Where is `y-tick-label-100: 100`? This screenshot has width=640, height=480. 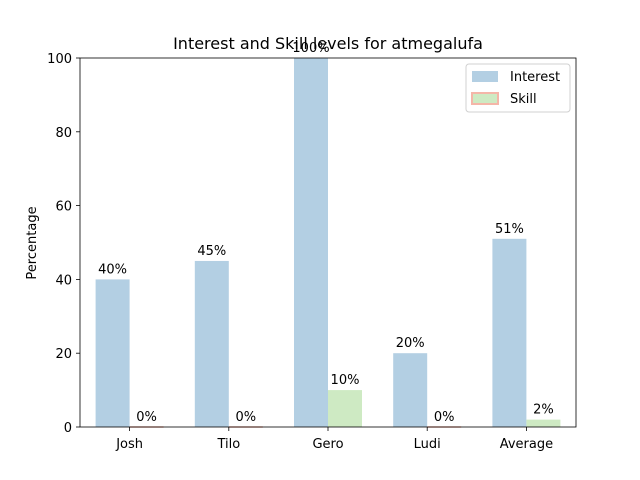
y-tick-label-100: 100 is located at coordinates (59, 59).